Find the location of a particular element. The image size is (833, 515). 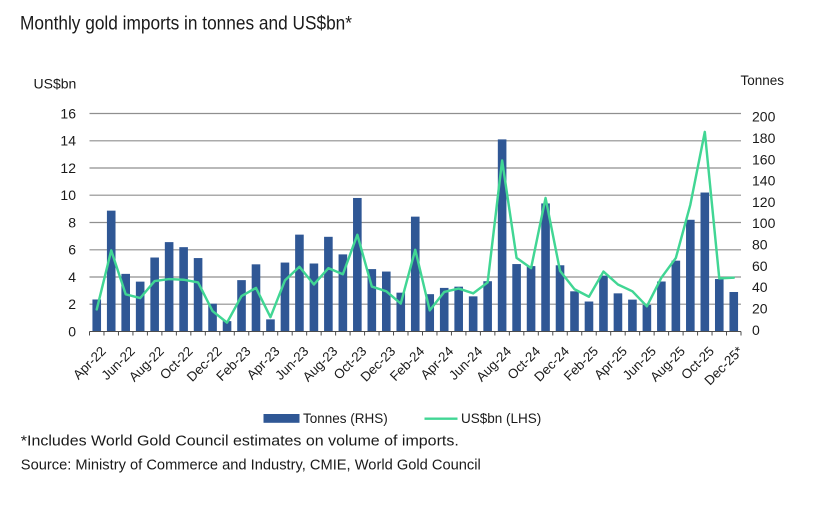

svg-text: 40 is located at coordinates (760, 287).